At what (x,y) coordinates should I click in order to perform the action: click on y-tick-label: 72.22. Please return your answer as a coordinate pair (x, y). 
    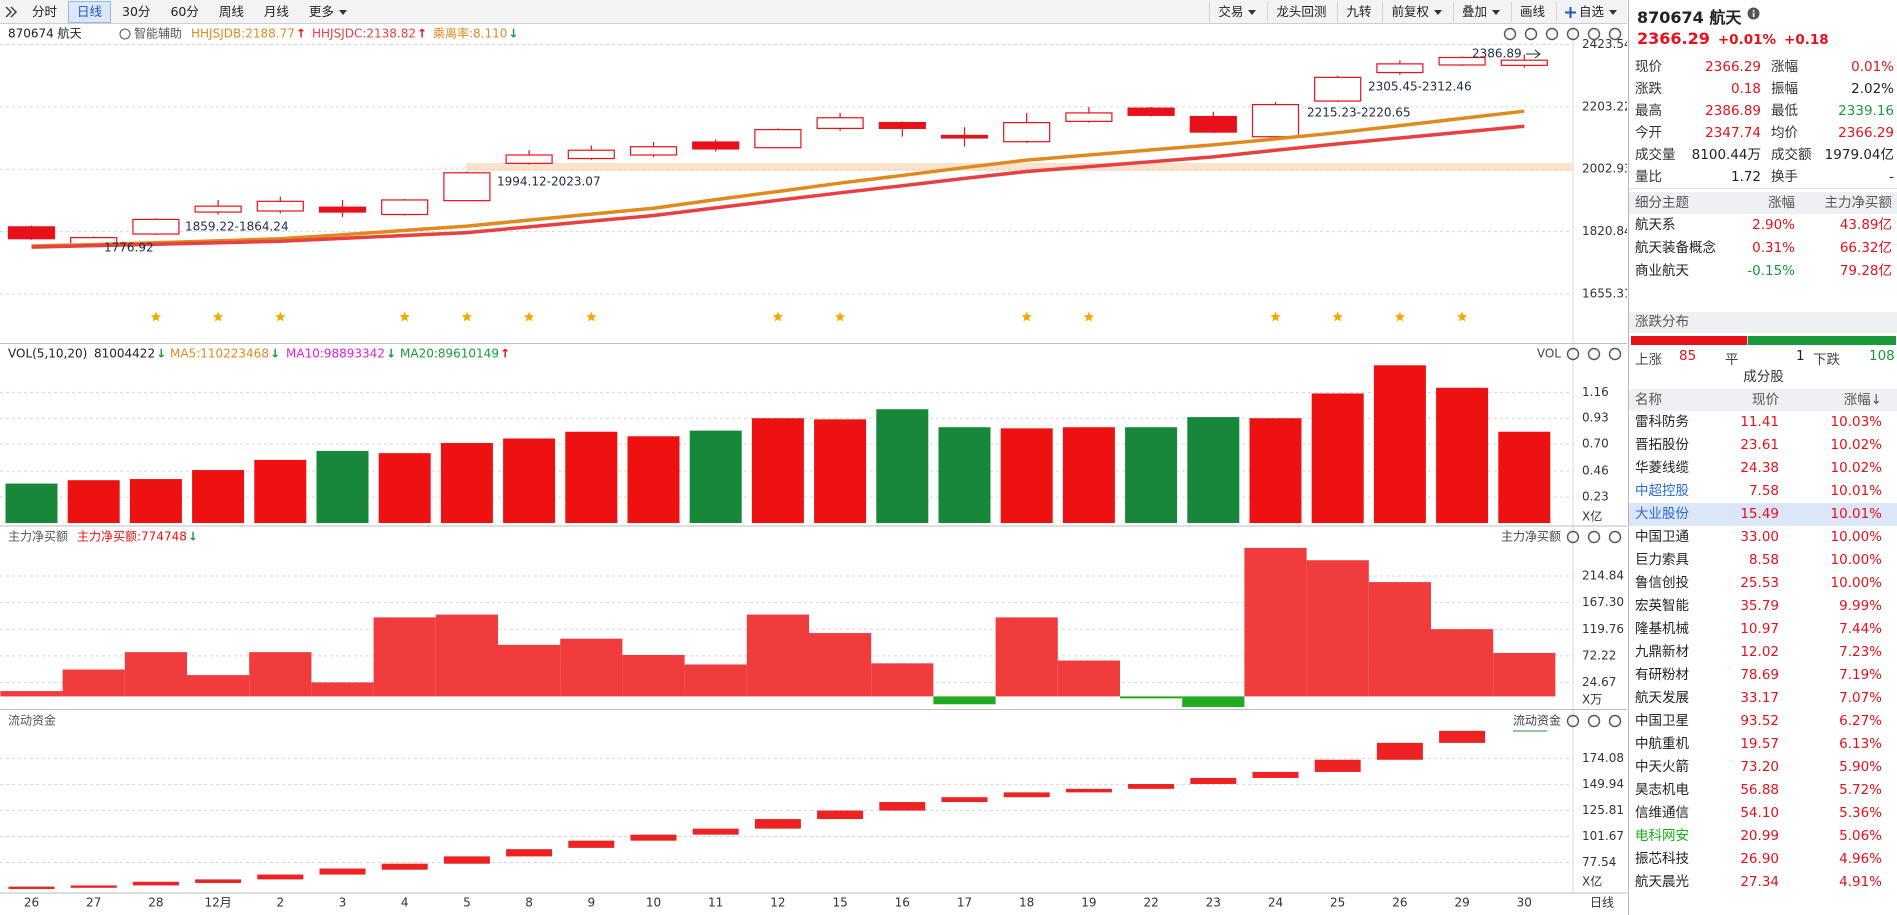
    Looking at the image, I should click on (1599, 655).